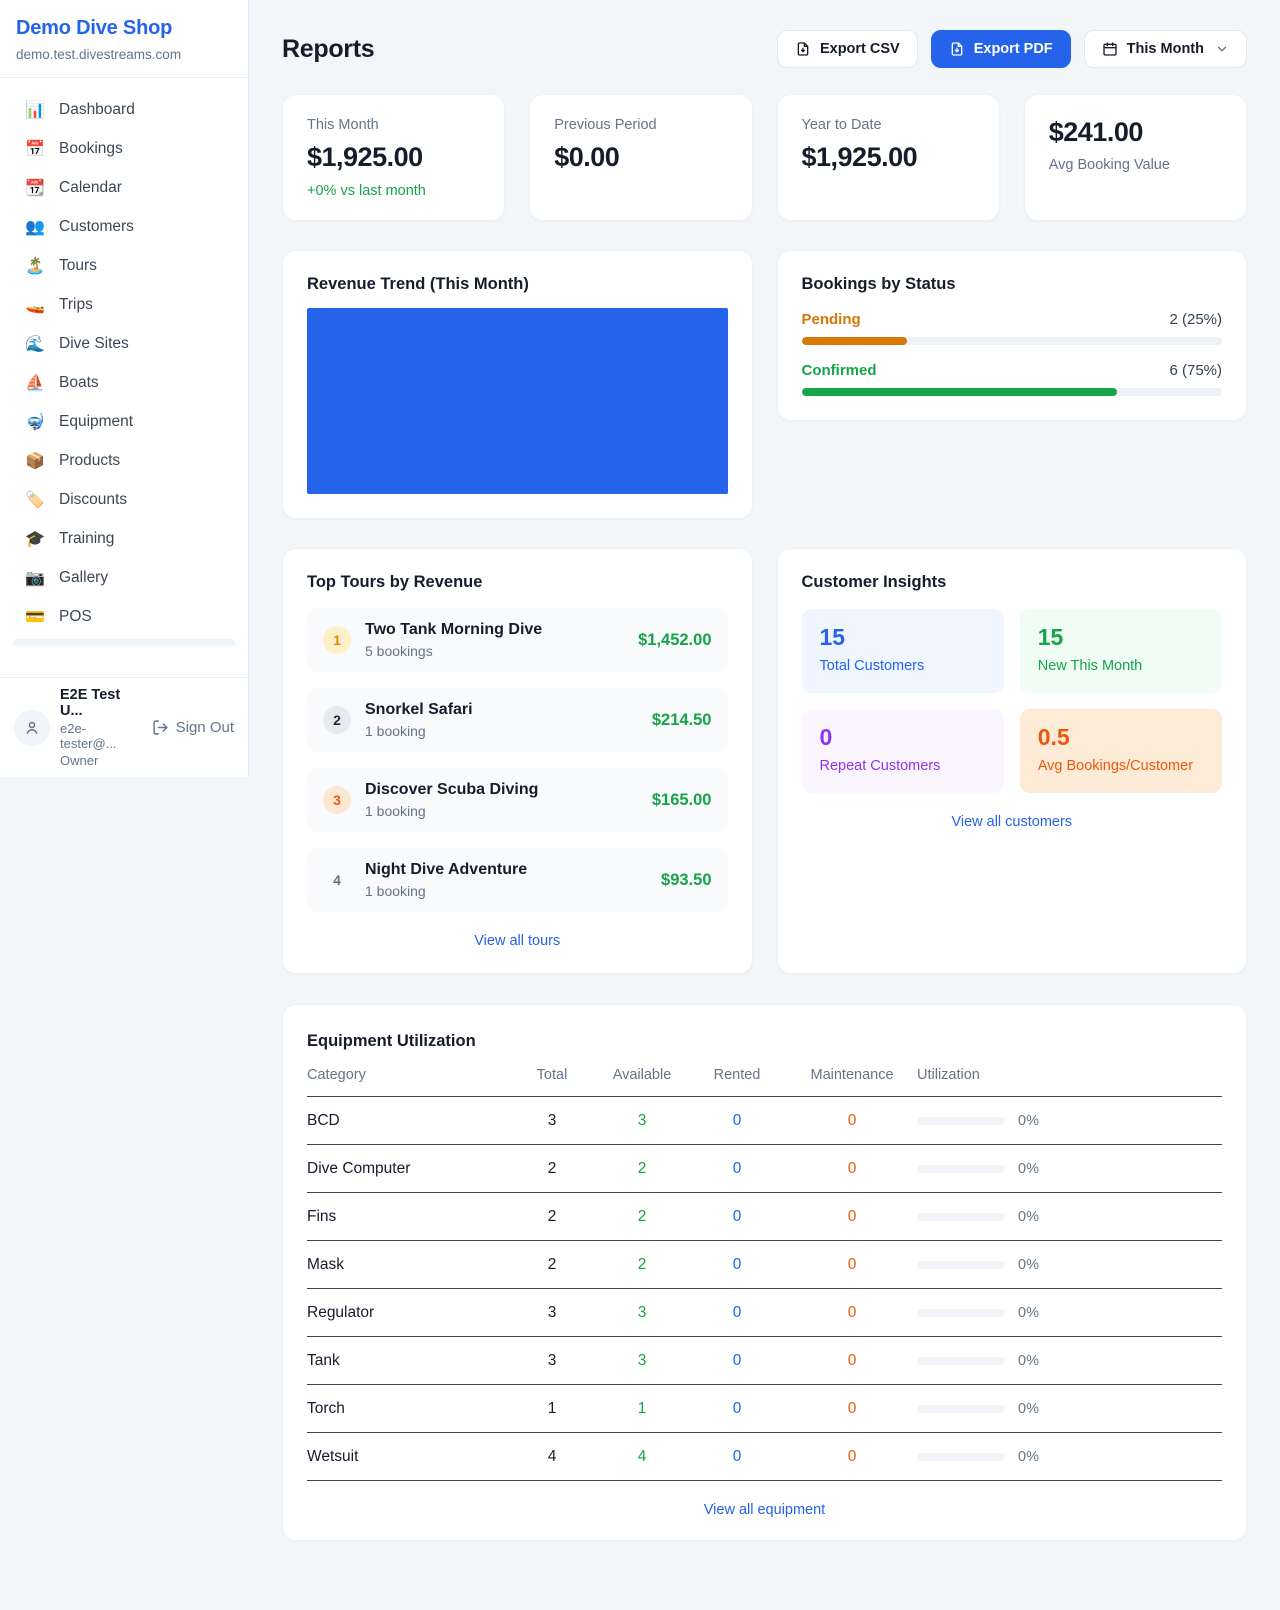 This screenshot has height=1610, width=1280. Describe the element at coordinates (959, 392) in the screenshot. I see `status-bar-fill-confirmed` at that location.